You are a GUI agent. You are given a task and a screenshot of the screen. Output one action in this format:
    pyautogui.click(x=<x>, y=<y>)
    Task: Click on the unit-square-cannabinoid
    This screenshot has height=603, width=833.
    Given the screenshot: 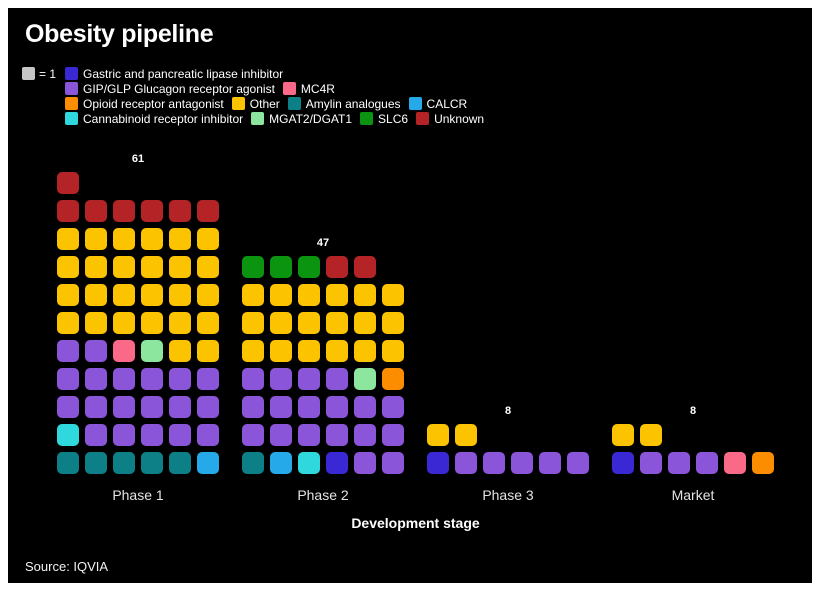 What is the action you would take?
    pyautogui.click(x=68, y=435)
    